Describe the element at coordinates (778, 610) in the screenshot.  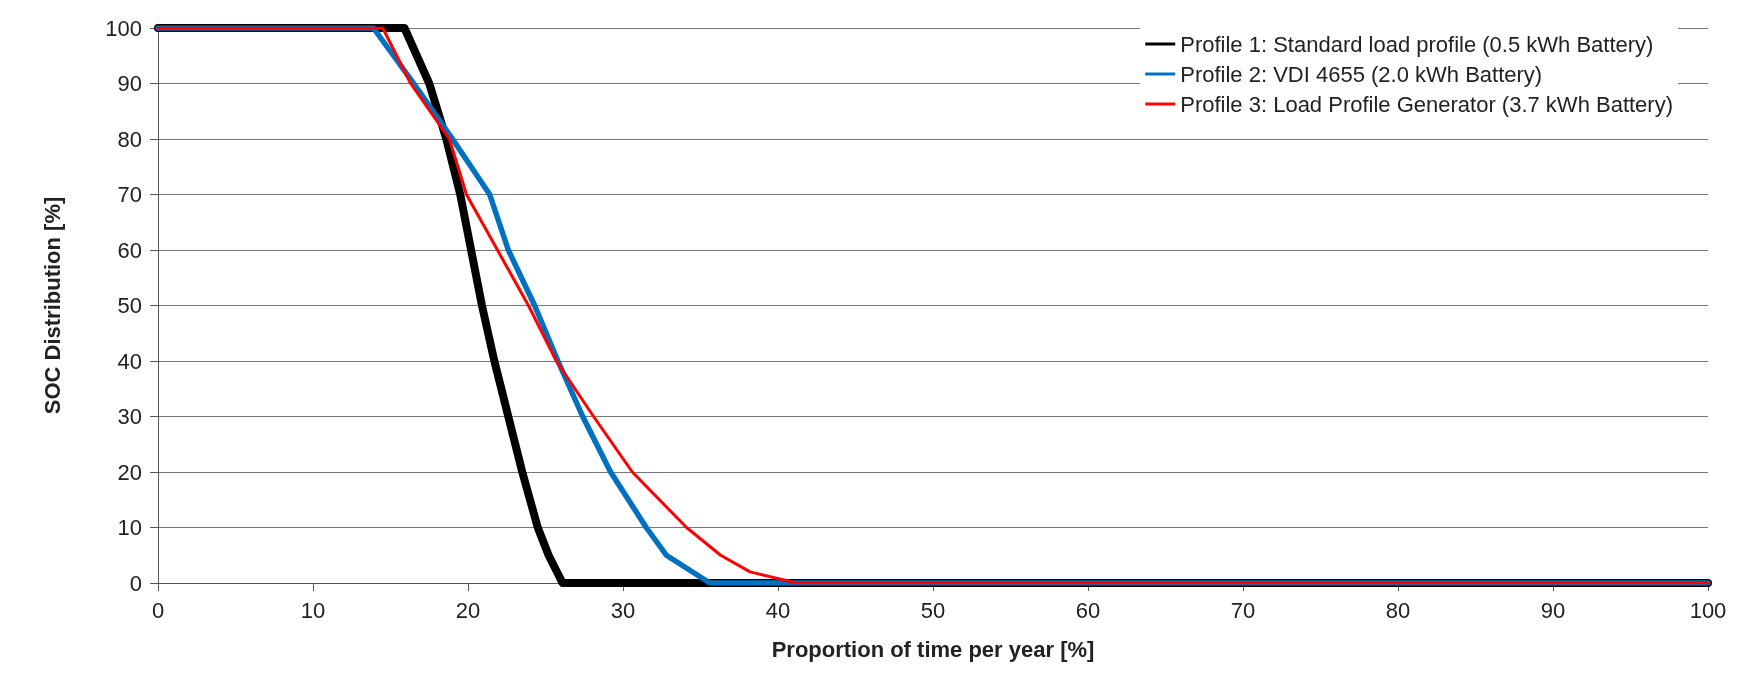
I see `x-tick-label: 40` at that location.